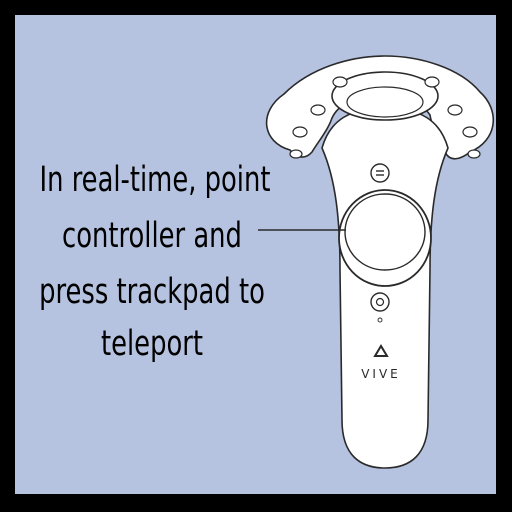 The width and height of the screenshot is (512, 512). I want to click on vive-logo-icon, so click(381, 350).